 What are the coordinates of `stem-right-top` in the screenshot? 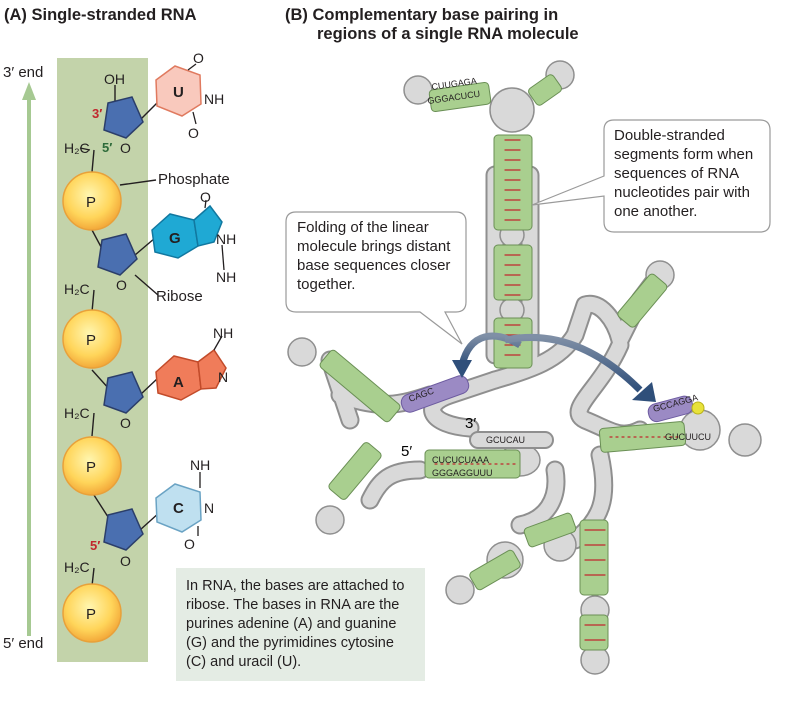 It's located at (642, 300).